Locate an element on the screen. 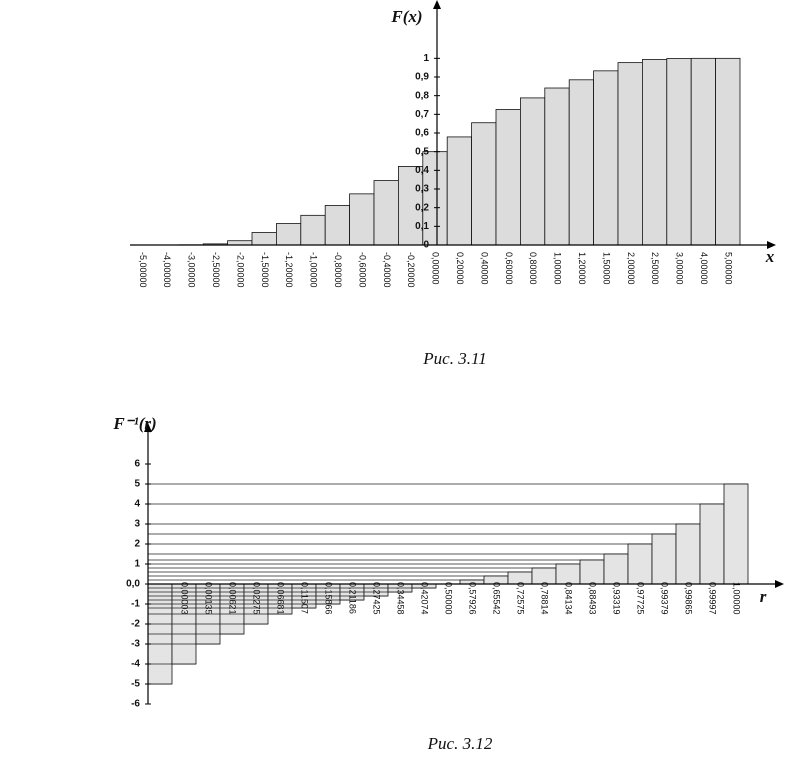 Image resolution: width=794 pixels, height=772 pixels. x-tick-label: -1,50000 is located at coordinates (265, 270).